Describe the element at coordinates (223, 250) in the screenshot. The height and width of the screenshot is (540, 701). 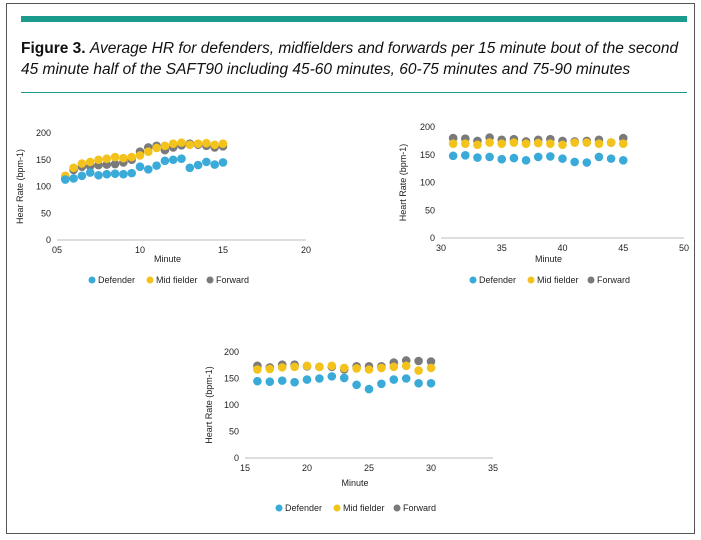
I see `x-tick-label: 15` at that location.